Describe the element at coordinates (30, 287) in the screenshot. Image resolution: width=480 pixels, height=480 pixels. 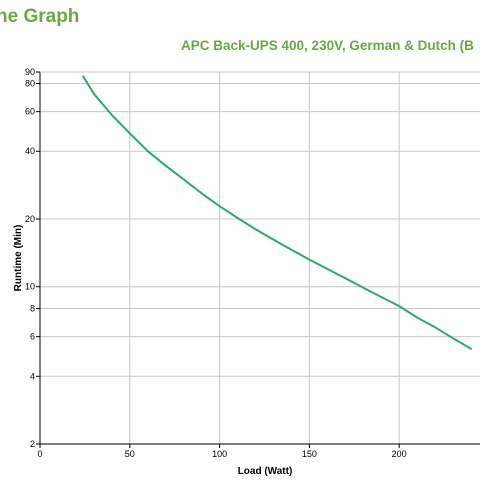
I see `y-tick-label: 10` at that location.